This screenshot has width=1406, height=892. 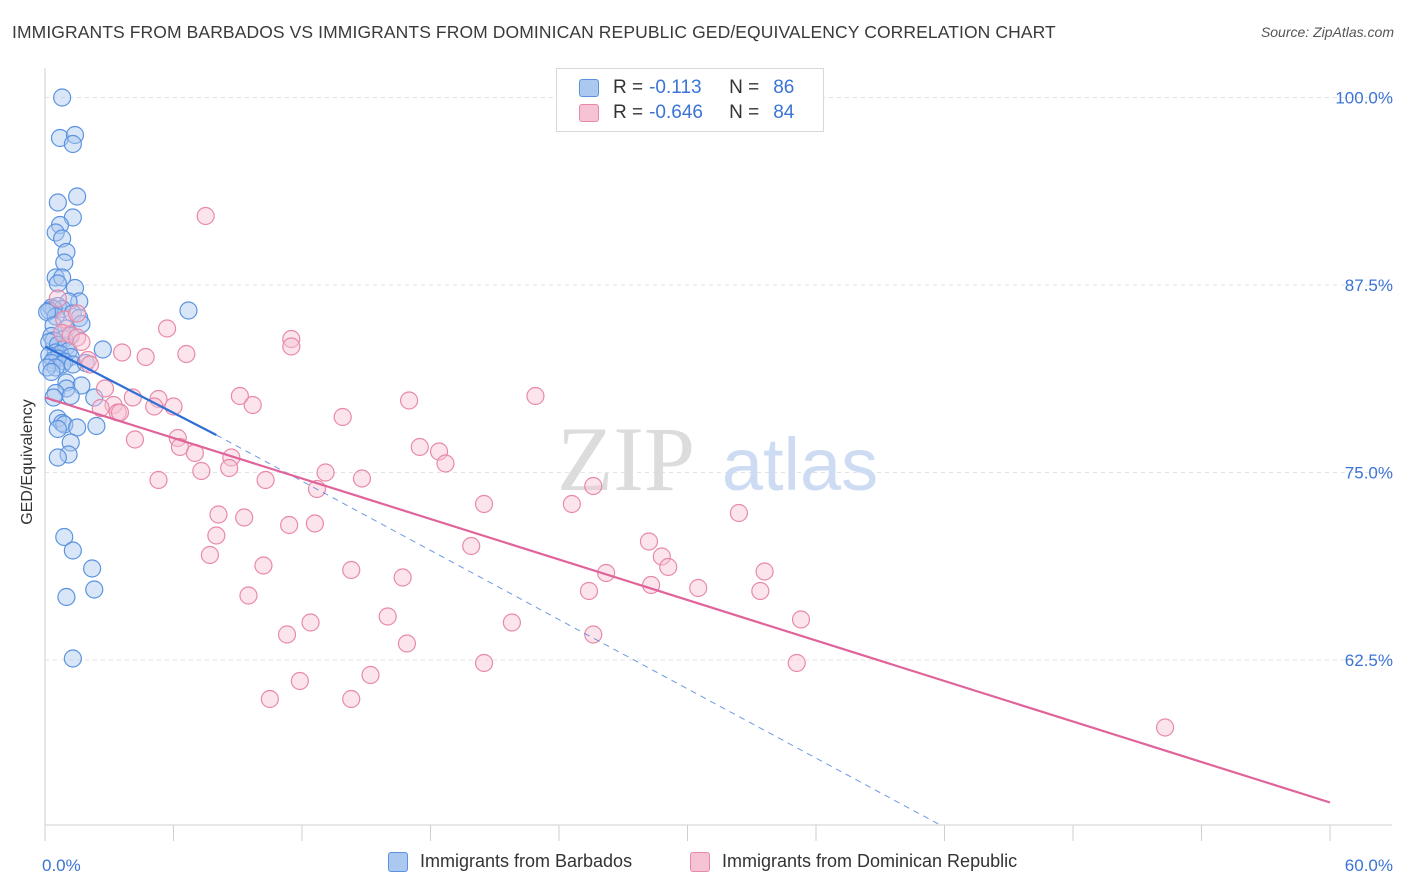 I want to click on watermark: ZIP atlas, so click(x=717, y=459).